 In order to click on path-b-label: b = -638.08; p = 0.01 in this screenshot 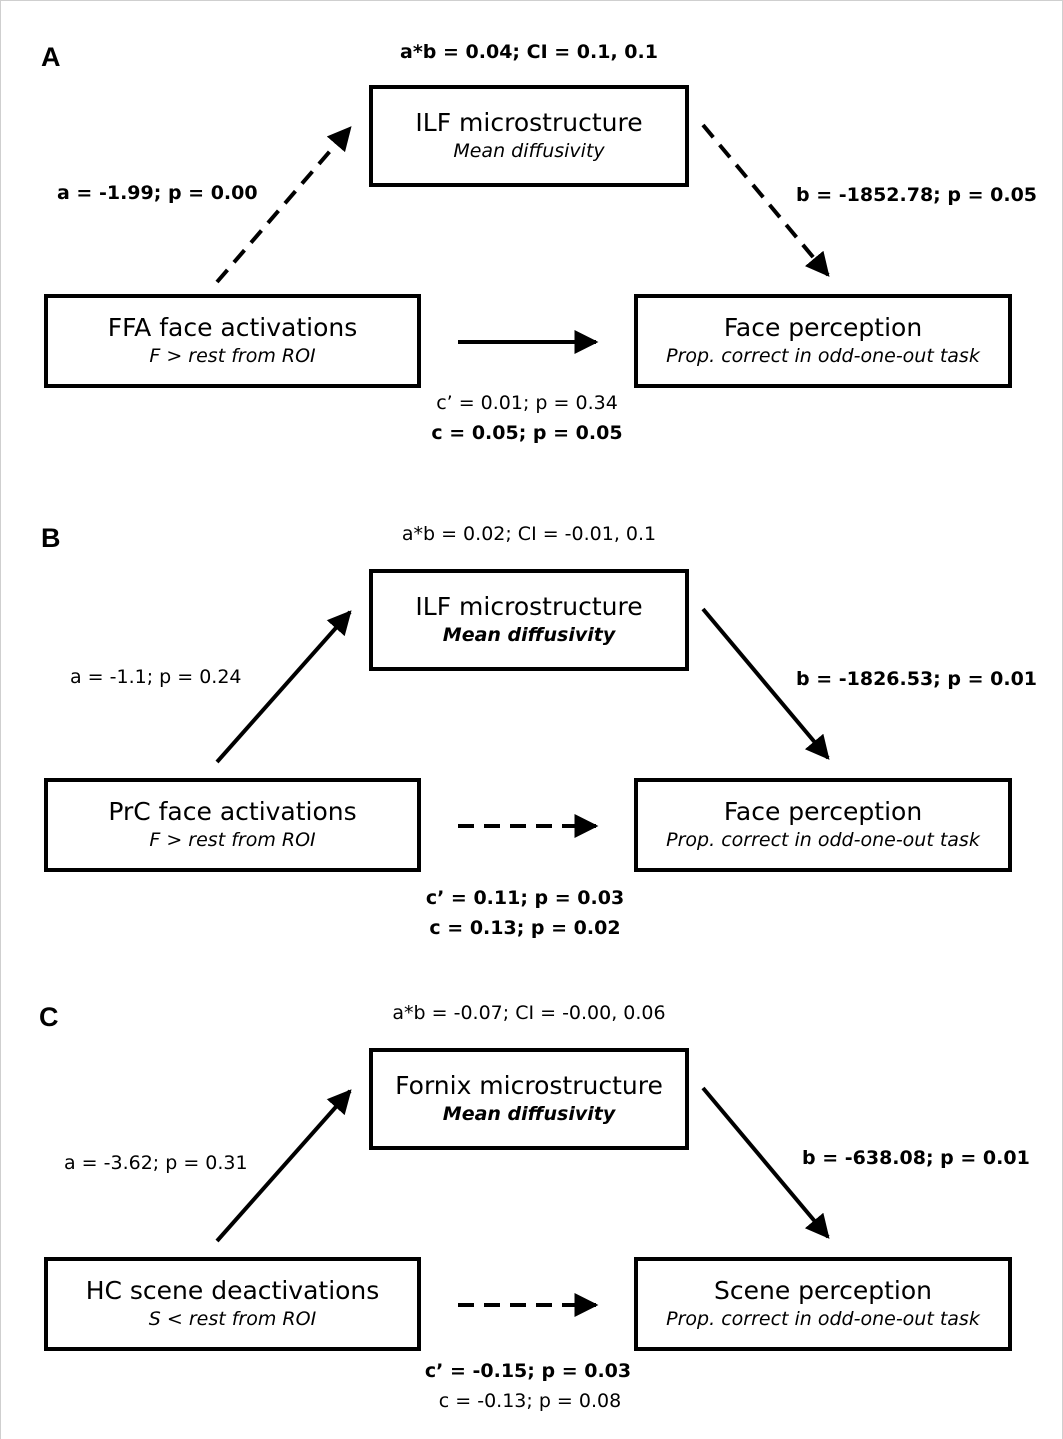, I will do `click(916, 1158)`.